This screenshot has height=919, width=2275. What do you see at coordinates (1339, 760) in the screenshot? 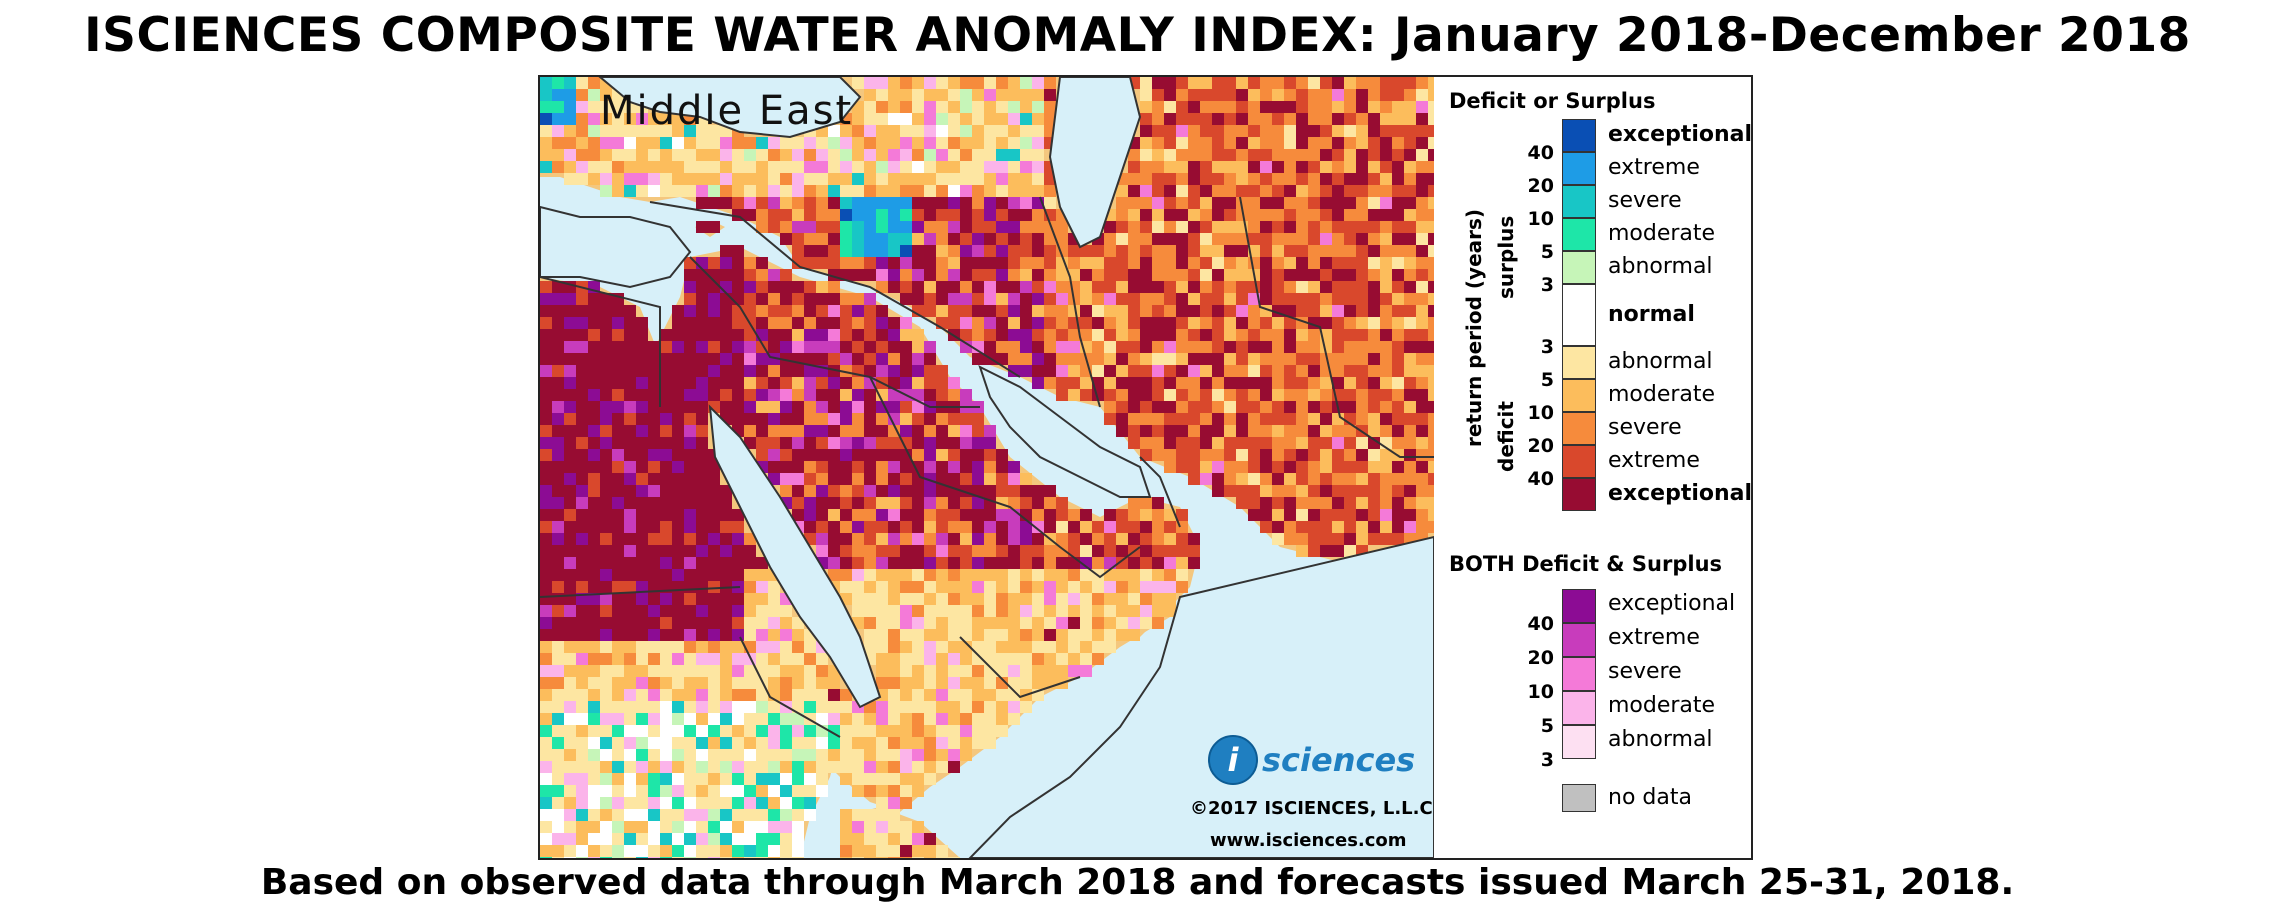
I see `logo-text: sciences` at bounding box center [1339, 760].